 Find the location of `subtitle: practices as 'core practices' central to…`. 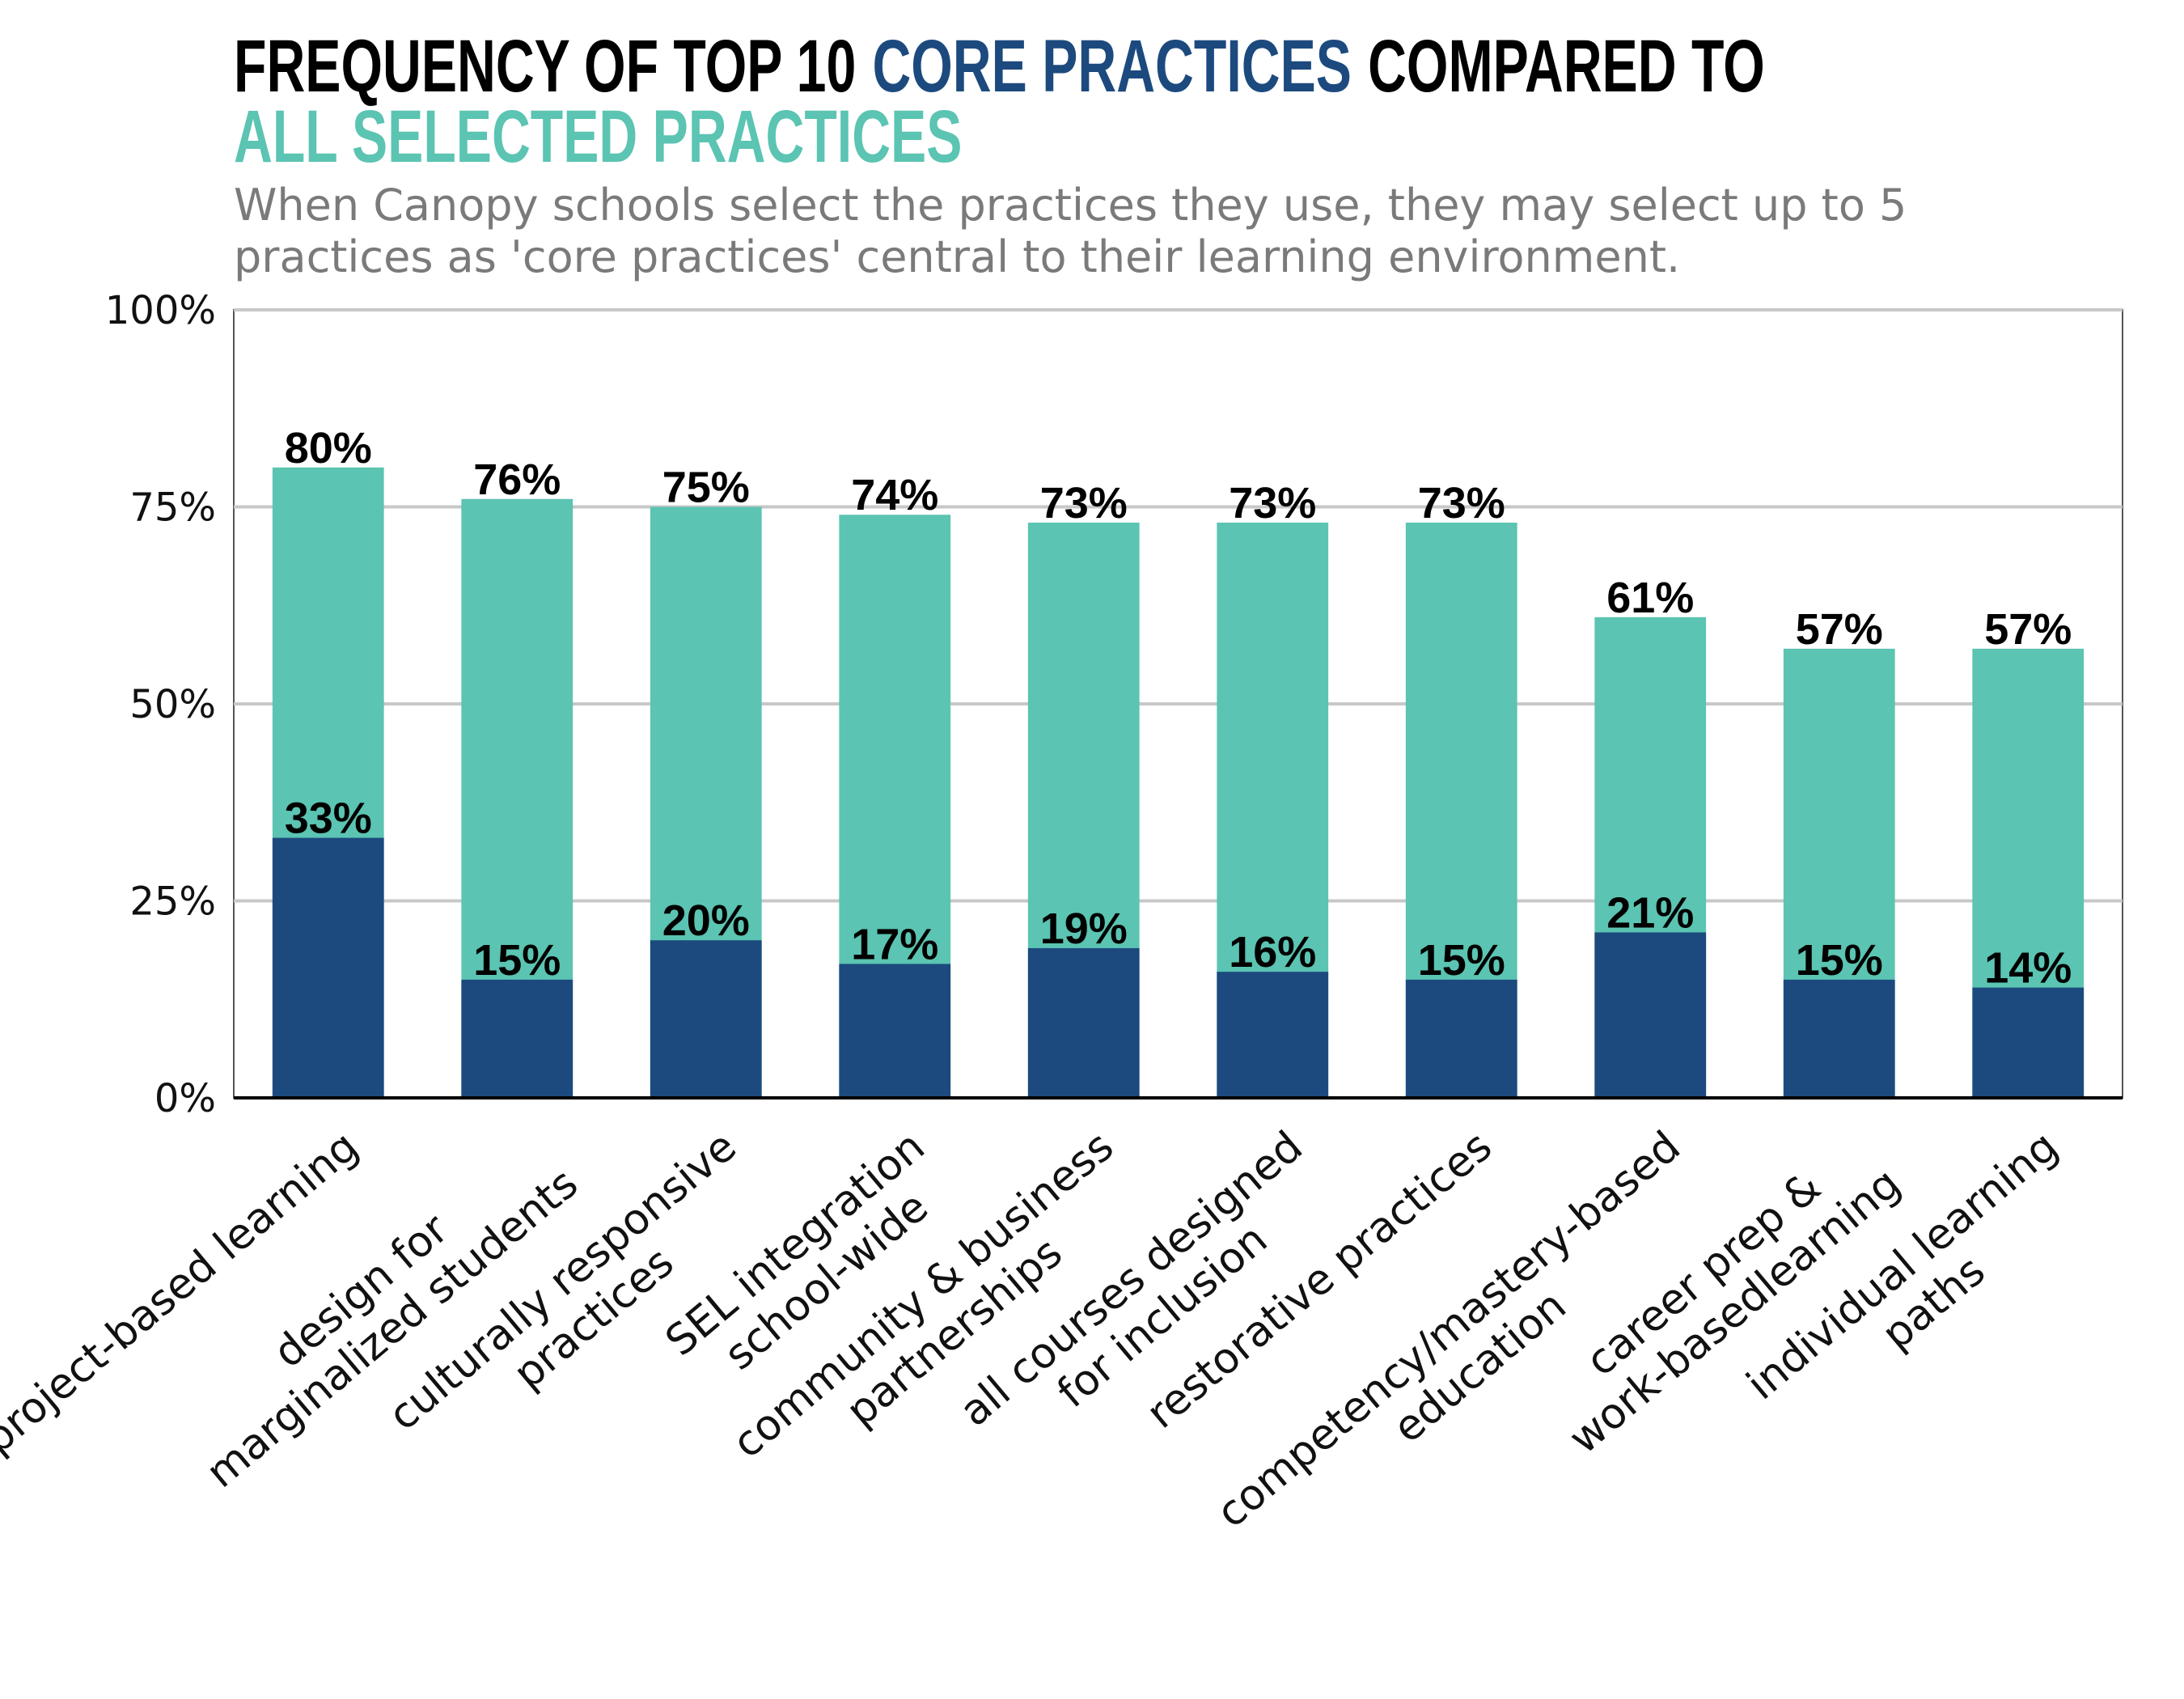

subtitle: practices as 'core practices' central to… is located at coordinates (957, 256).